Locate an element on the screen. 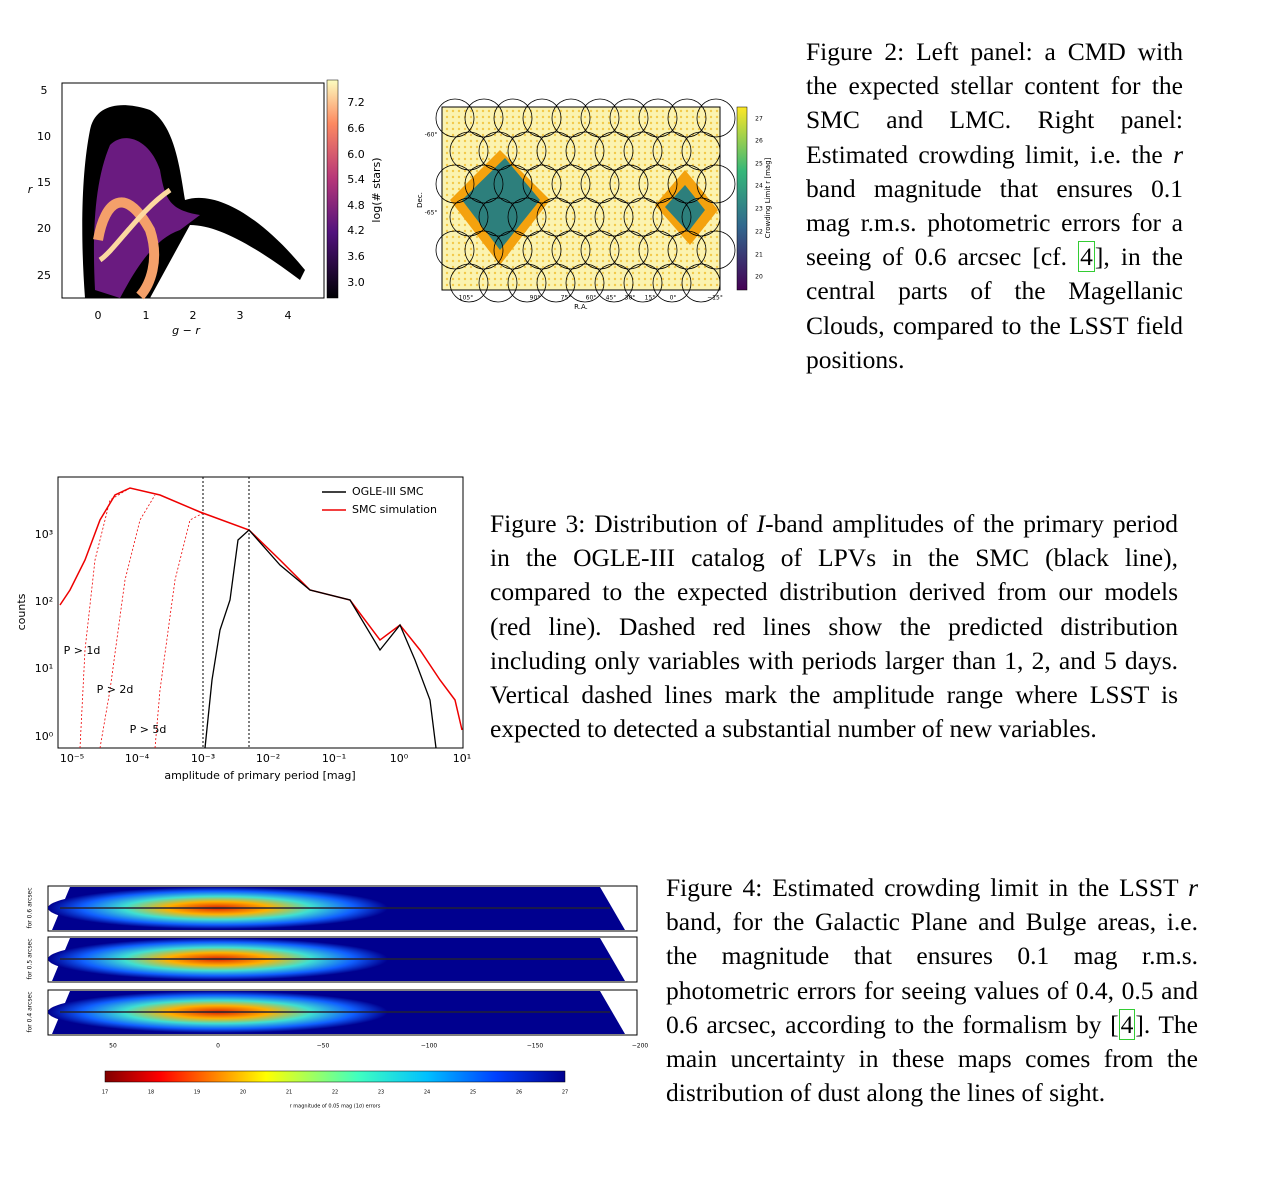 The height and width of the screenshot is (1186, 1278). tick-label: 10⁰ is located at coordinates (399, 758).